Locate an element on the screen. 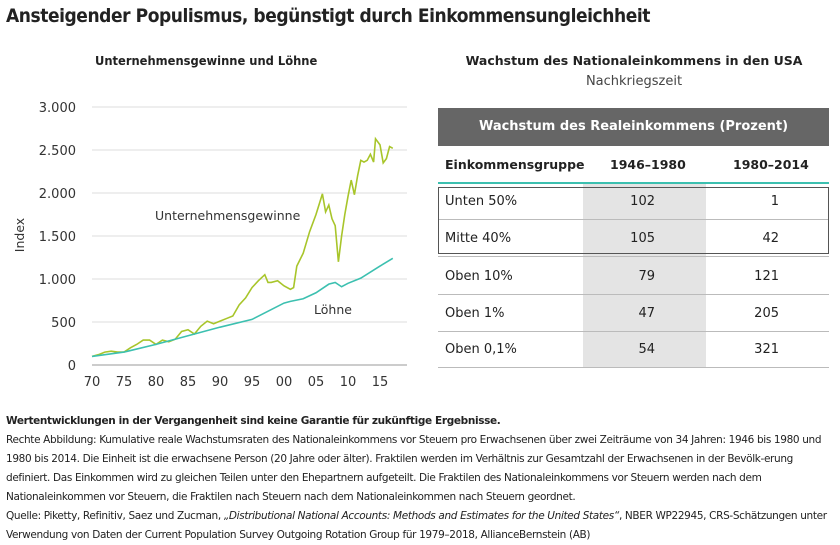 The height and width of the screenshot is (545, 840). table-row: Oben 1% 47 205 is located at coordinates (633, 314).